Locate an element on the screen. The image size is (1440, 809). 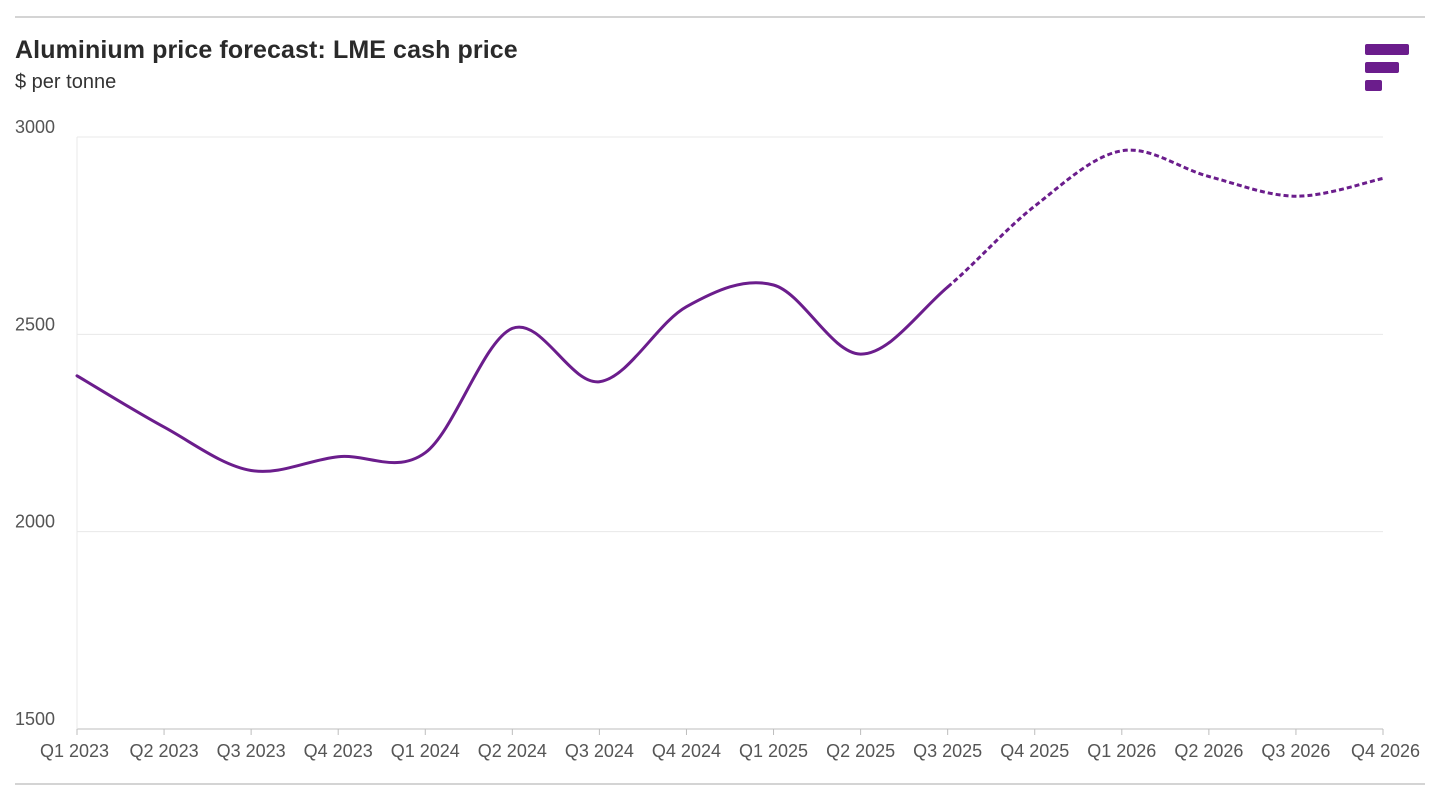
y-tick-label: 3000 is located at coordinates (35, 127).